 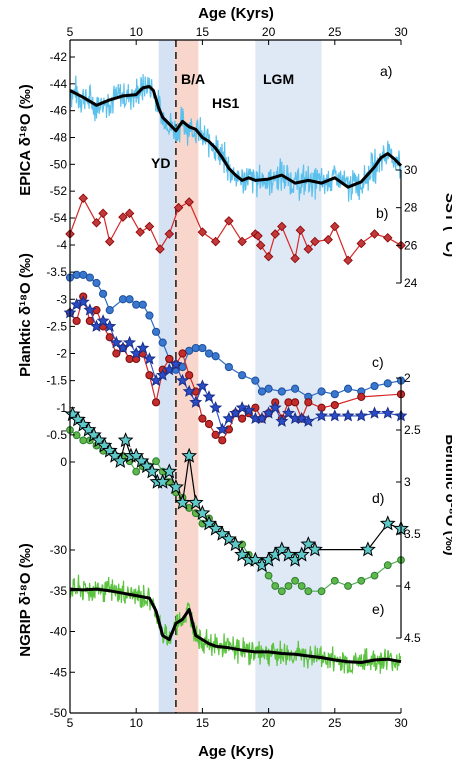 I want to click on ngrip-tick-label: -50, so click(x=59, y=713).